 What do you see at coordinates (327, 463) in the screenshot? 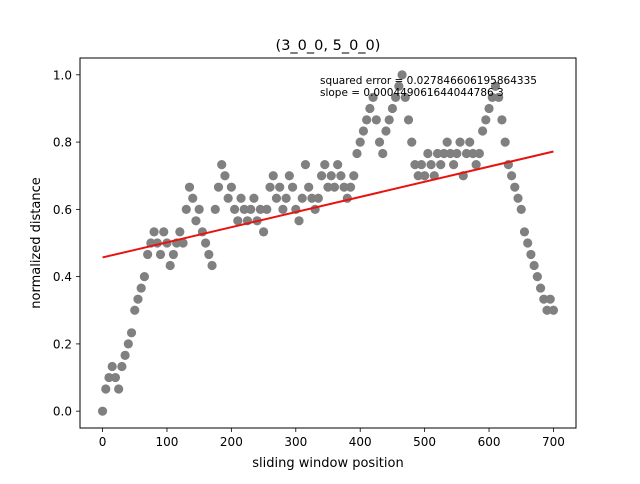
I see `x-axis-label: sliding window position` at bounding box center [327, 463].